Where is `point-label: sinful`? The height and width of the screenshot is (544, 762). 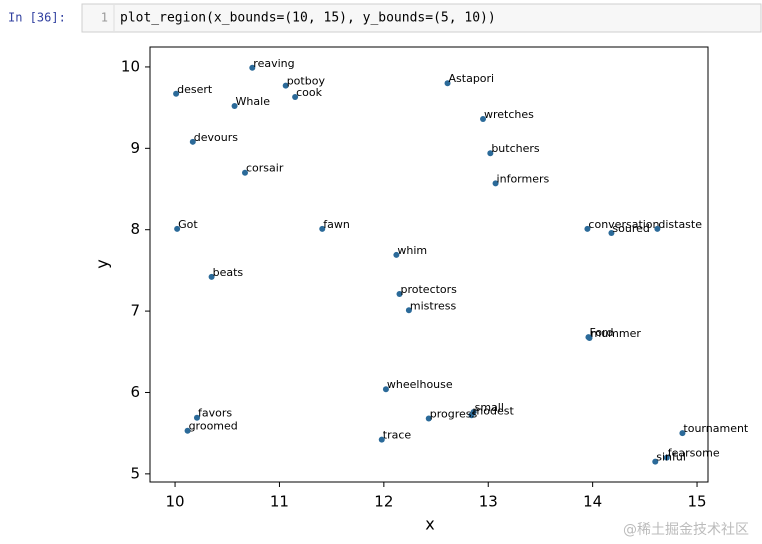 point-label: sinful is located at coordinates (671, 457).